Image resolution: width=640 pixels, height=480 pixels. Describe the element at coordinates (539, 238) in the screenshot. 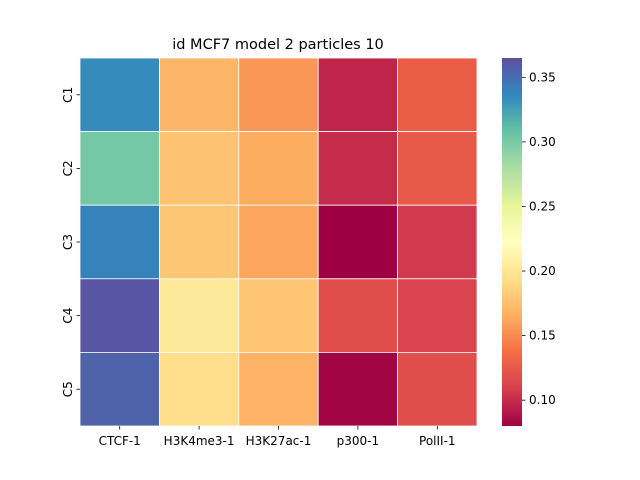

I see `colorbar-ticks: 0.10 0.15 0.20 0.25 0.30 0.35` at that location.